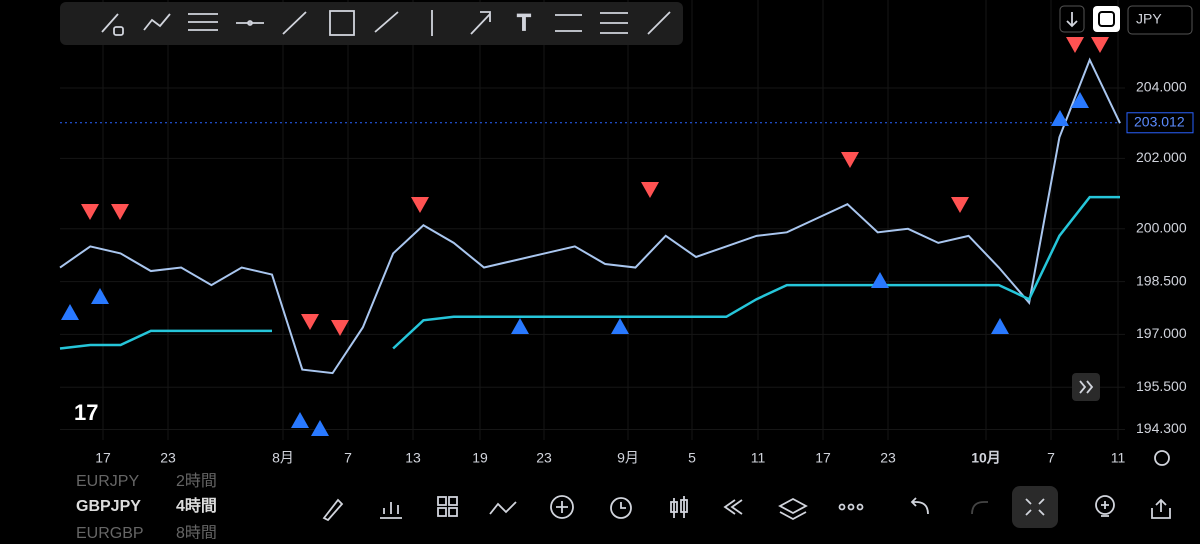 The width and height of the screenshot is (1200, 544). What do you see at coordinates (692, 458) in the screenshot?
I see `x-tick-label: 5` at bounding box center [692, 458].